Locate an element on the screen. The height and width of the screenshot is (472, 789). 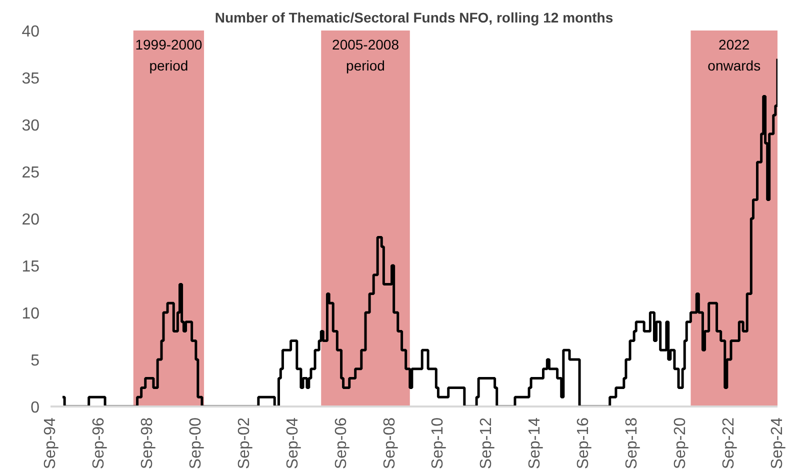
y-tick-label: 5 is located at coordinates (35, 361).